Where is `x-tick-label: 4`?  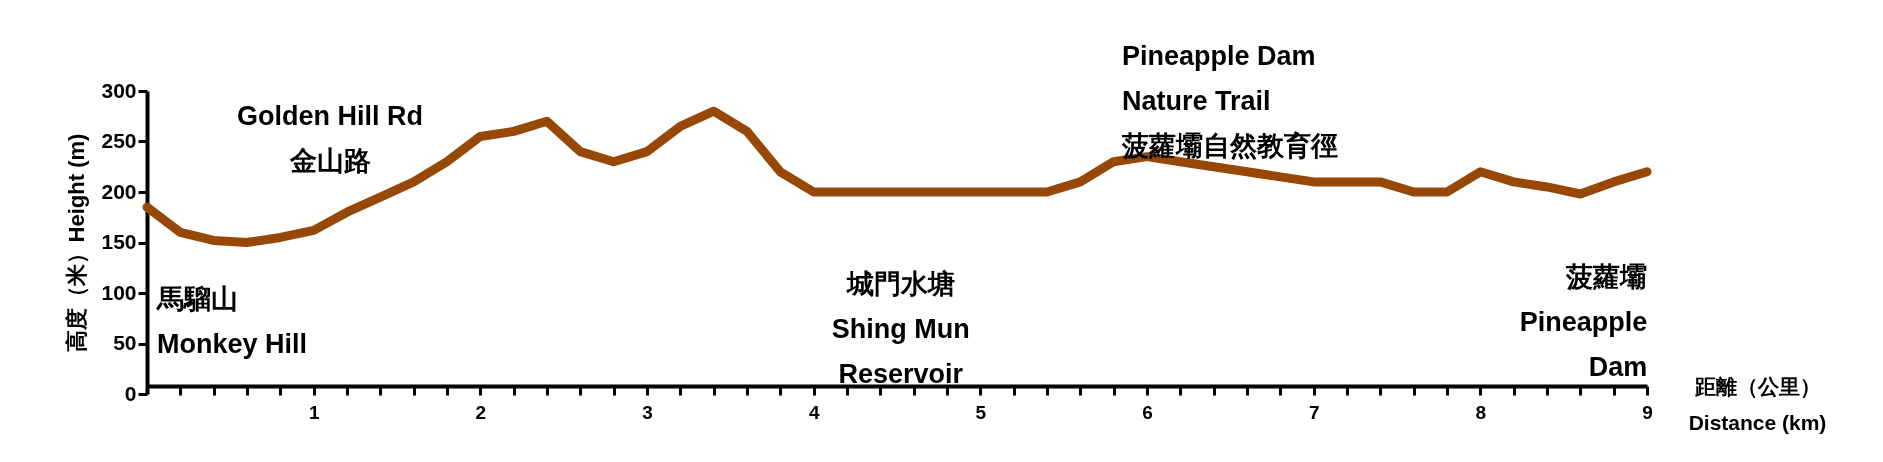
x-tick-label: 4 is located at coordinates (814, 412).